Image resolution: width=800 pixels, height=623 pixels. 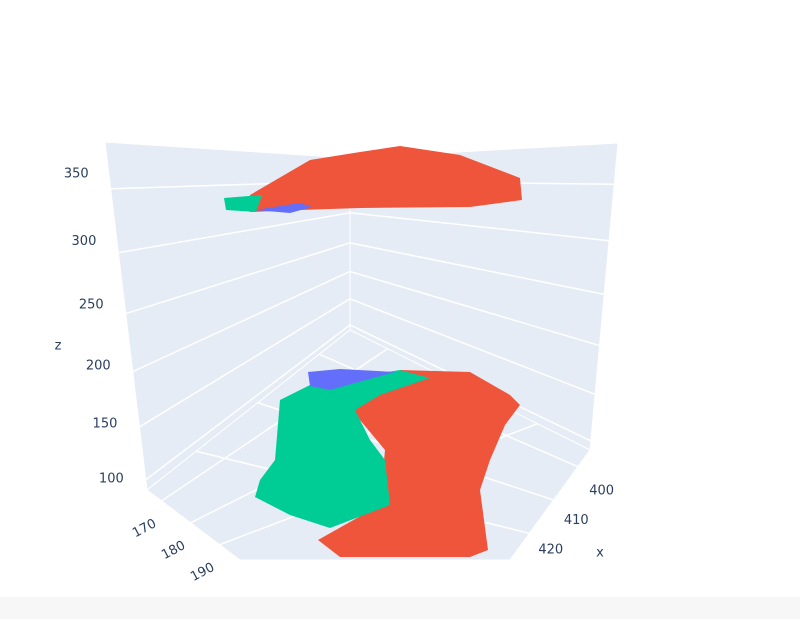 I want to click on y-tick-label: 190, so click(x=202, y=572).